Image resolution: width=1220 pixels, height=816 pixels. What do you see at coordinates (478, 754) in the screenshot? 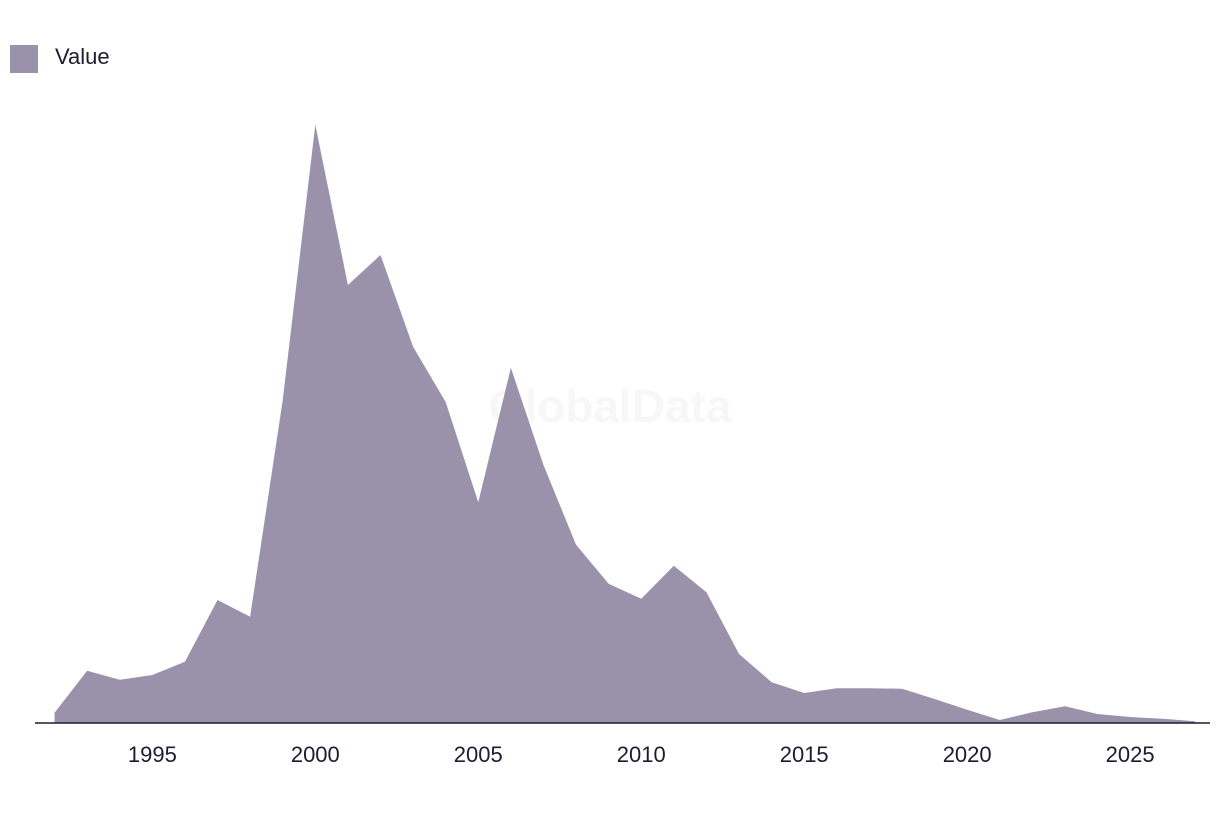
I see `x-tick-label: 2005` at bounding box center [478, 754].